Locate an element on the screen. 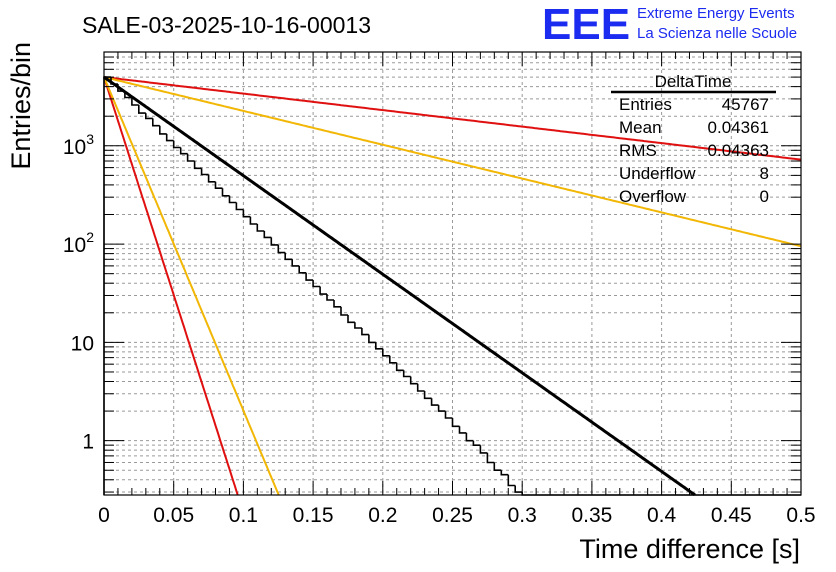 This screenshot has width=836, height=572. x-tick-label: 0.05 is located at coordinates (173, 515).